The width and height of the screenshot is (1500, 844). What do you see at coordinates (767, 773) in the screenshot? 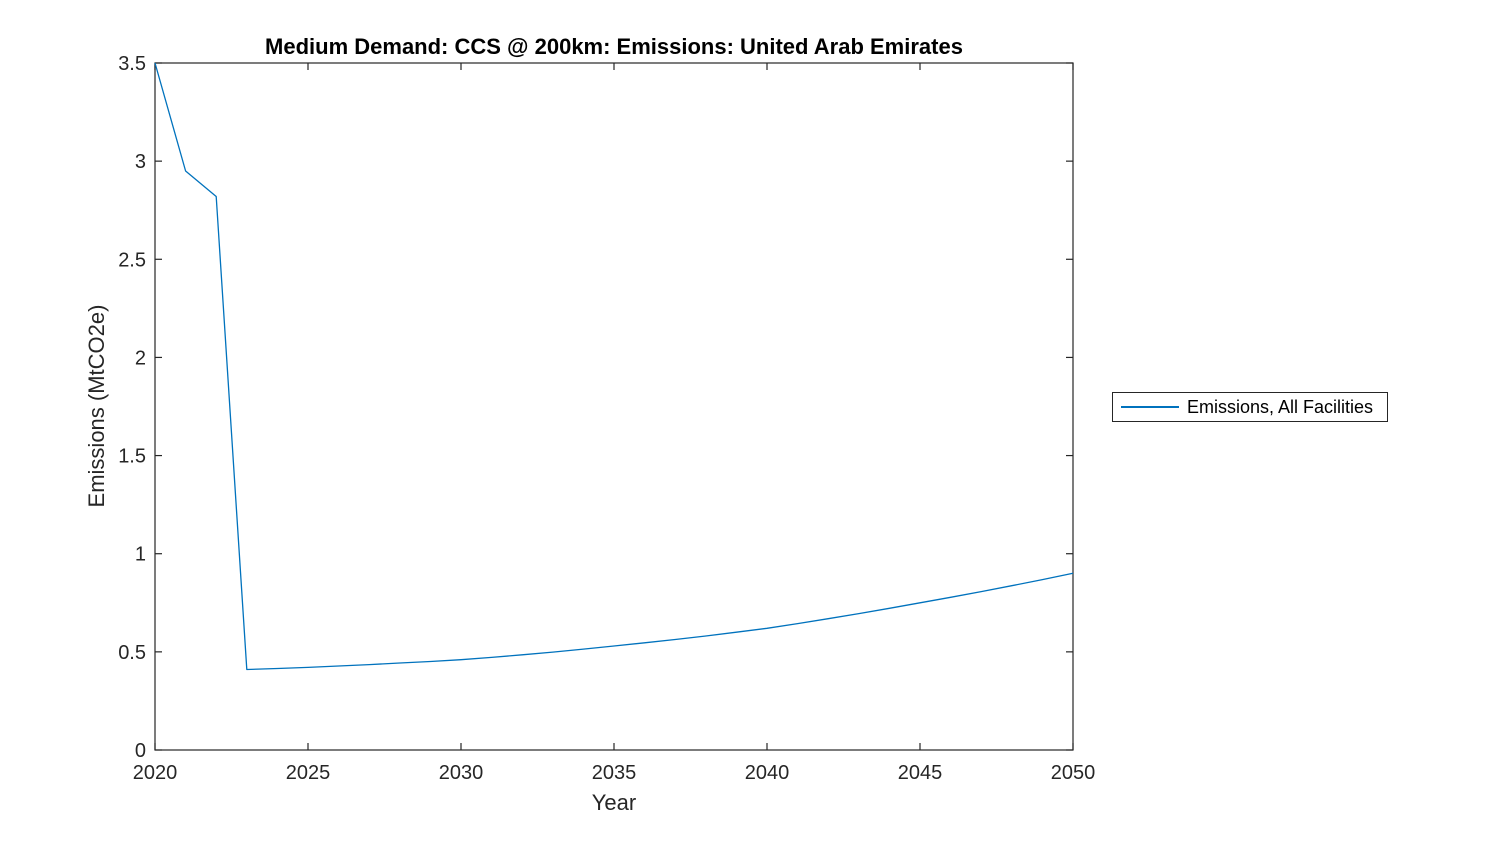
I see `x-tick-label: 2040` at bounding box center [767, 773].